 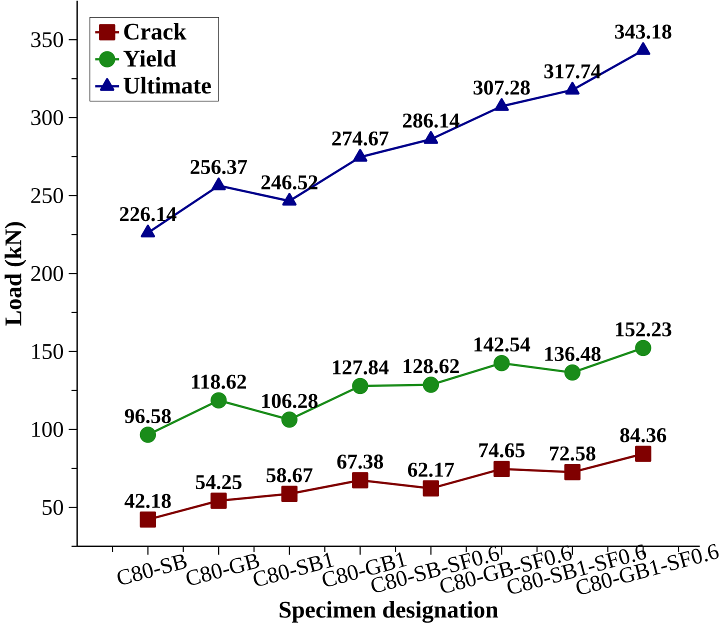 What do you see at coordinates (155, 31) in the screenshot?
I see `legend-label: Crack` at bounding box center [155, 31].